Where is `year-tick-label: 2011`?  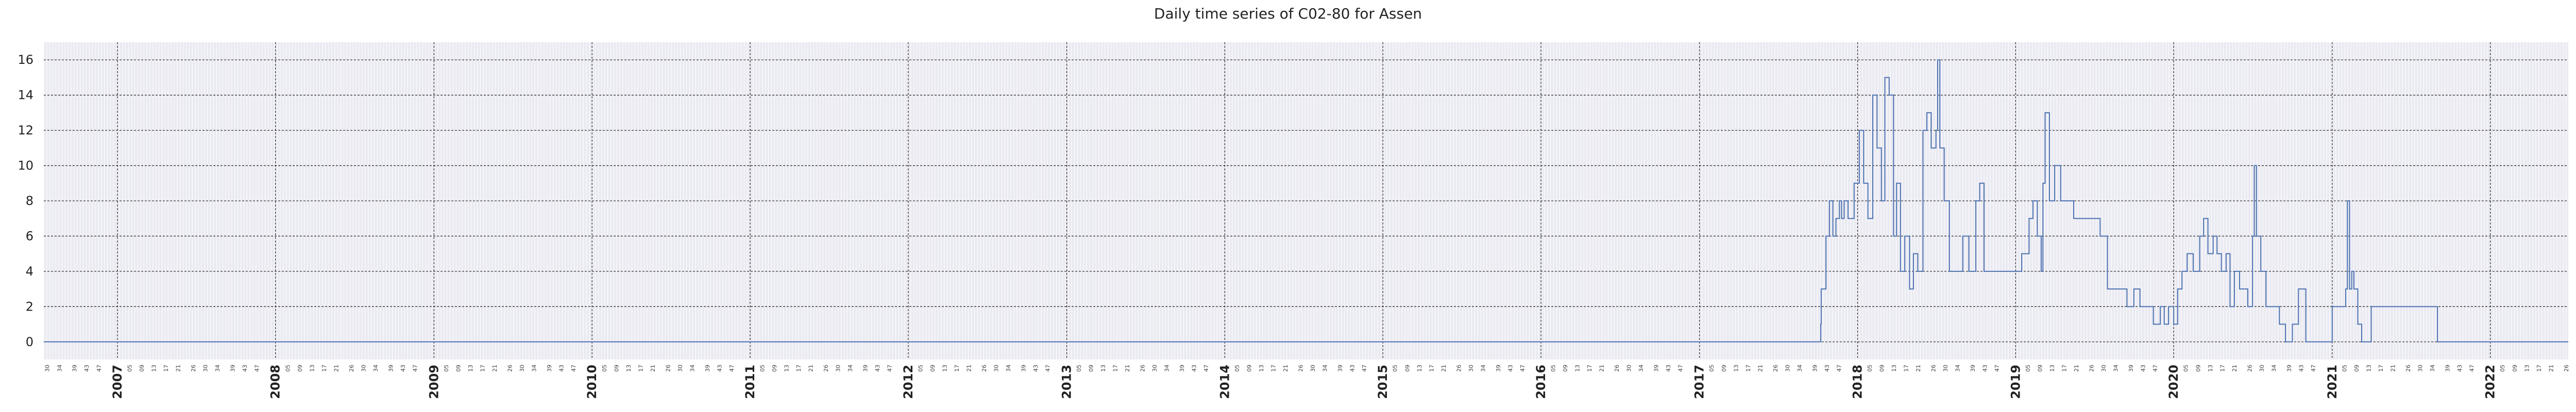 year-tick-label: 2011 is located at coordinates (750, 382).